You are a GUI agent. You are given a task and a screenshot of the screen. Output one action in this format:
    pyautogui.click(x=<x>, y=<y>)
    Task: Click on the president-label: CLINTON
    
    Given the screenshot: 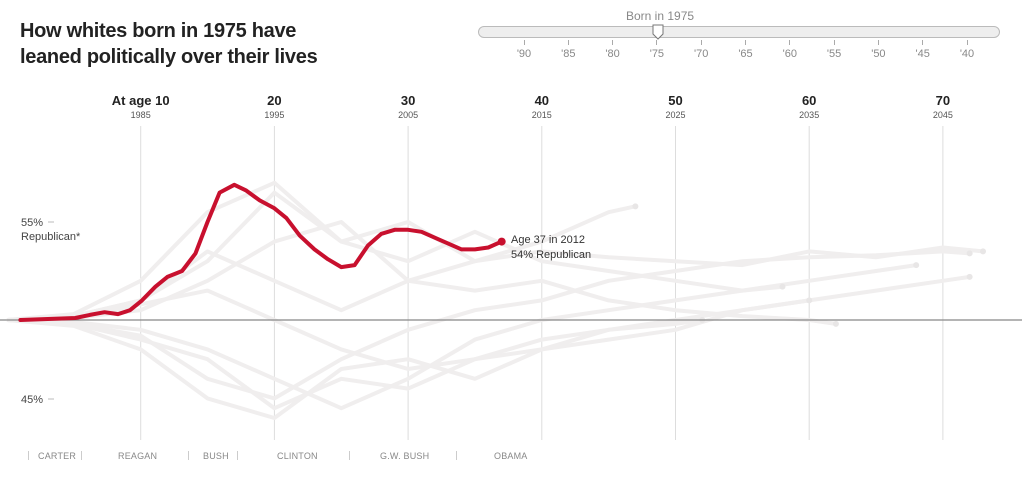 What is the action you would take?
    pyautogui.click(x=297, y=456)
    